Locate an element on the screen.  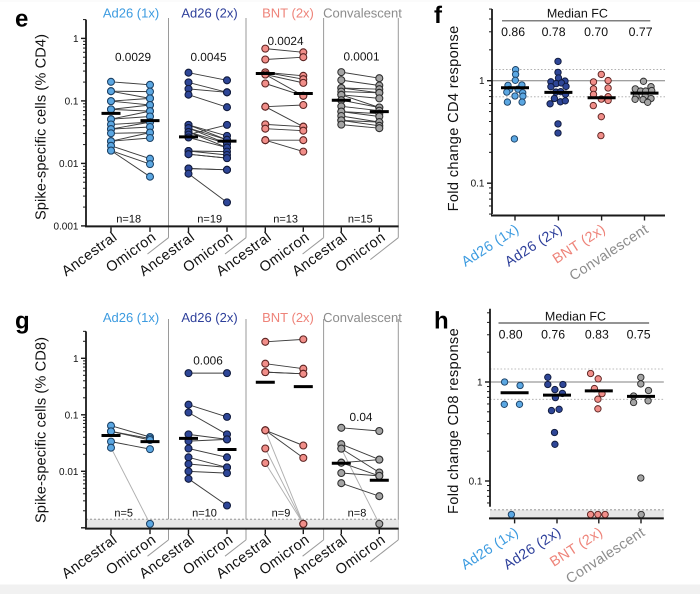
svg-text: Fold change CD8 response is located at coordinates (454, 421).